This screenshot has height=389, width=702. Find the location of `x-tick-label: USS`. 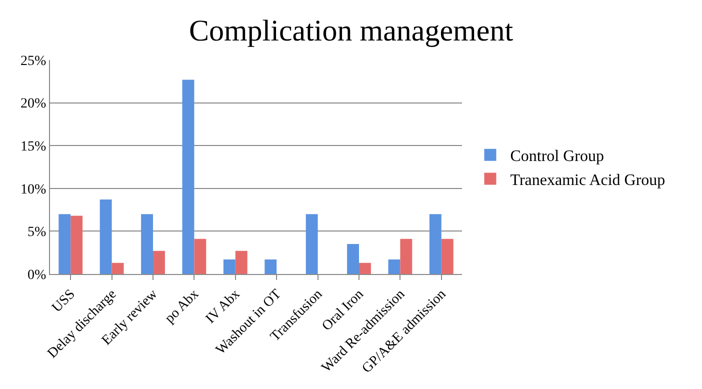

x-tick-label: USS is located at coordinates (64, 301).